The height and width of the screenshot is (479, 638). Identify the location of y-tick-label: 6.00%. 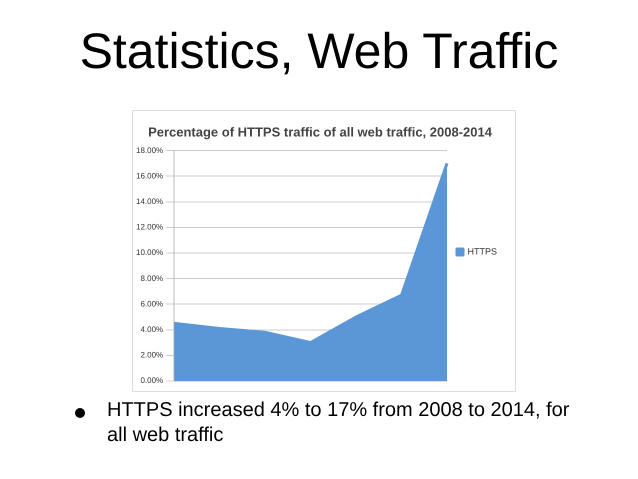
(152, 303).